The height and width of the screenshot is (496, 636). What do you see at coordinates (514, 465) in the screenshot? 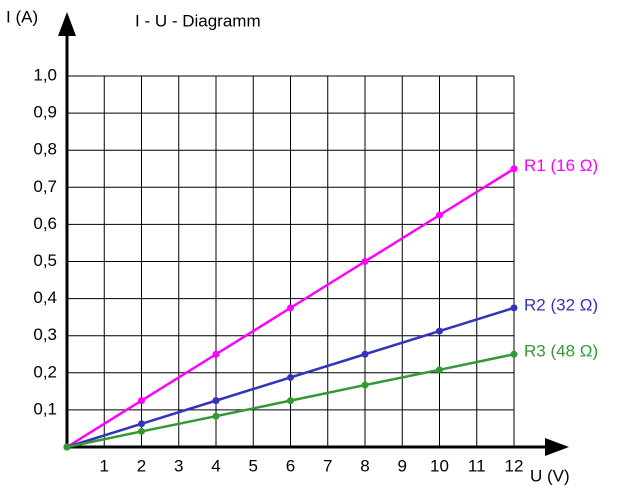
I see `x-tick-label: 12` at bounding box center [514, 465].